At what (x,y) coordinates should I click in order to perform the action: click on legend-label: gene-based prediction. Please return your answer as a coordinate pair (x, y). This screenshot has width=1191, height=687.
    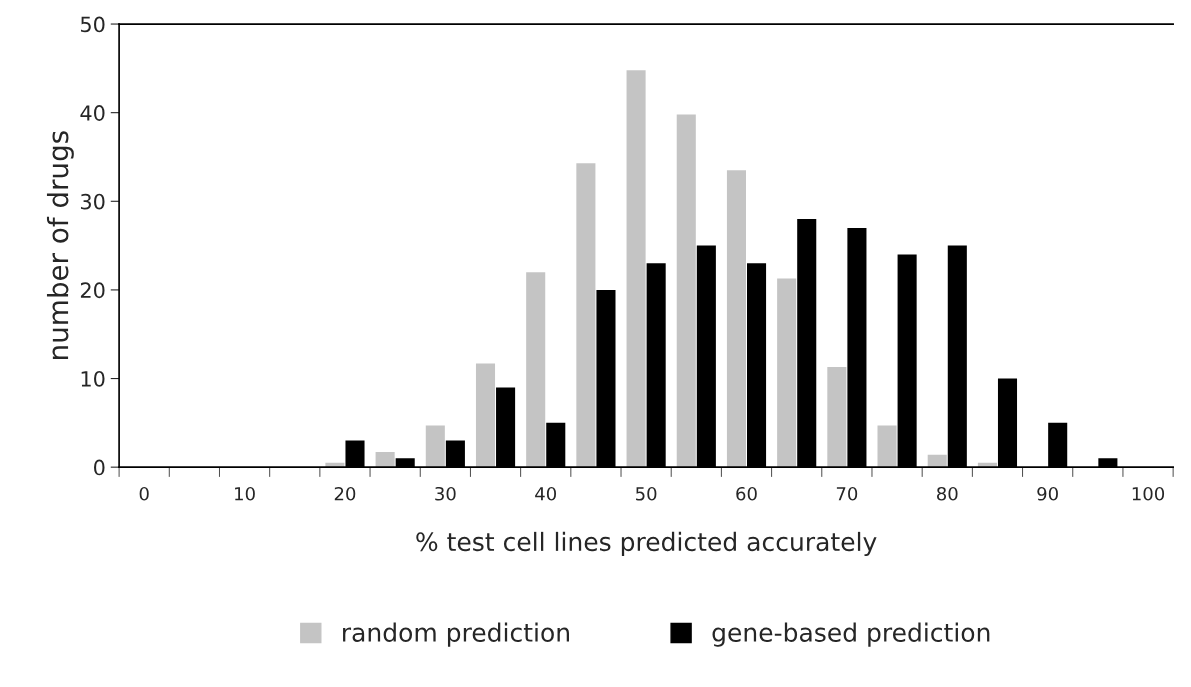
    Looking at the image, I should click on (851, 634).